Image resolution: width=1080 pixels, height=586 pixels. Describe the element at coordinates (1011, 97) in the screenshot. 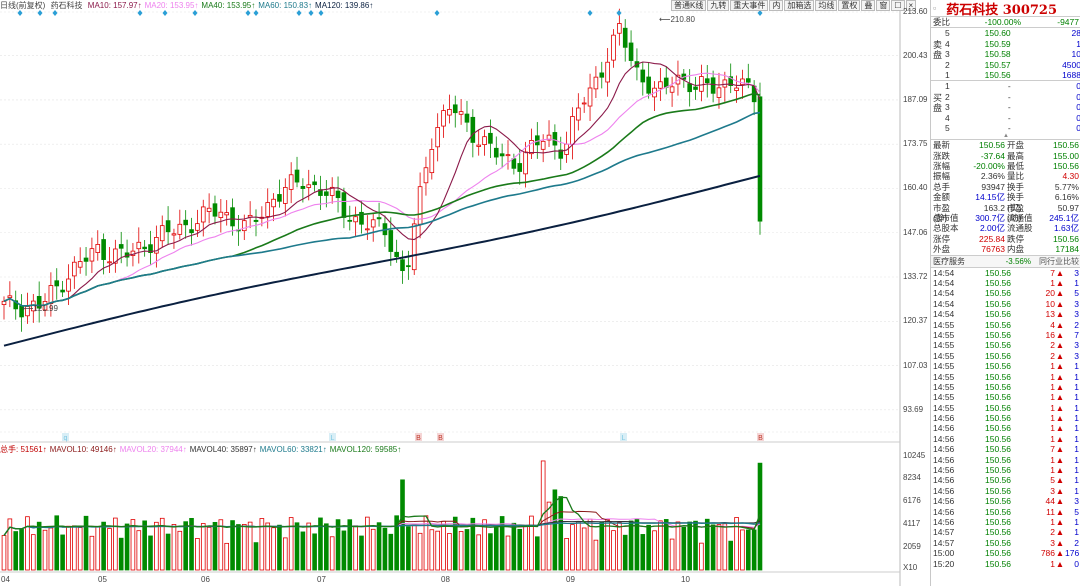

I see `orderbook-row: 2 - 0` at that location.